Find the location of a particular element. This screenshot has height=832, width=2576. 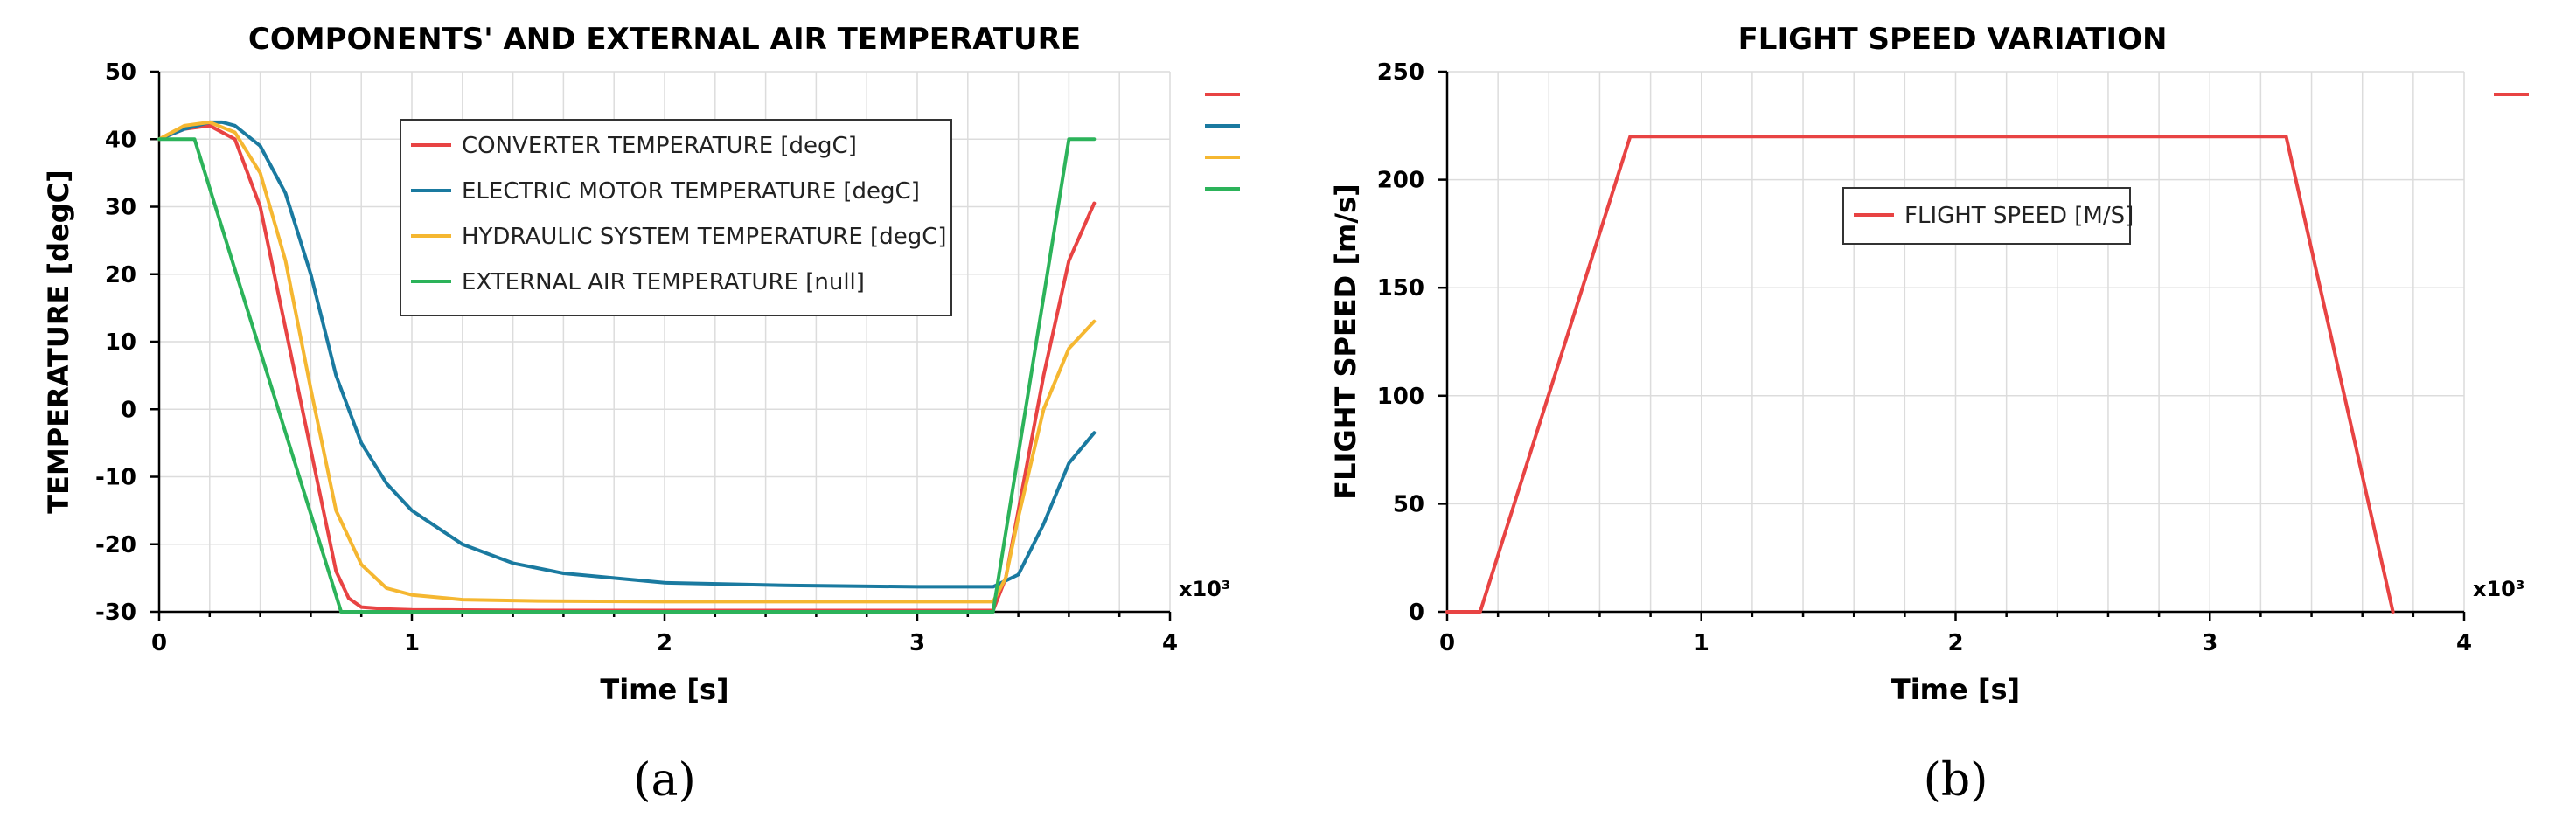

legend-label: FLIGHT SPEED [M/S] is located at coordinates (2019, 216).